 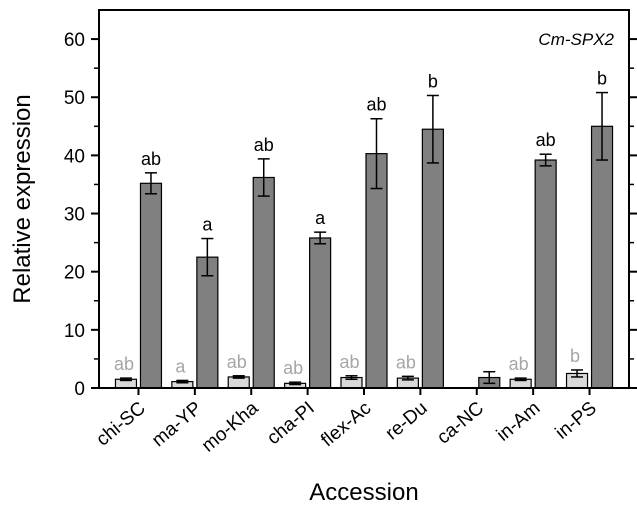 What do you see at coordinates (74, 331) in the screenshot?
I see `y-tick-label: 10` at bounding box center [74, 331].